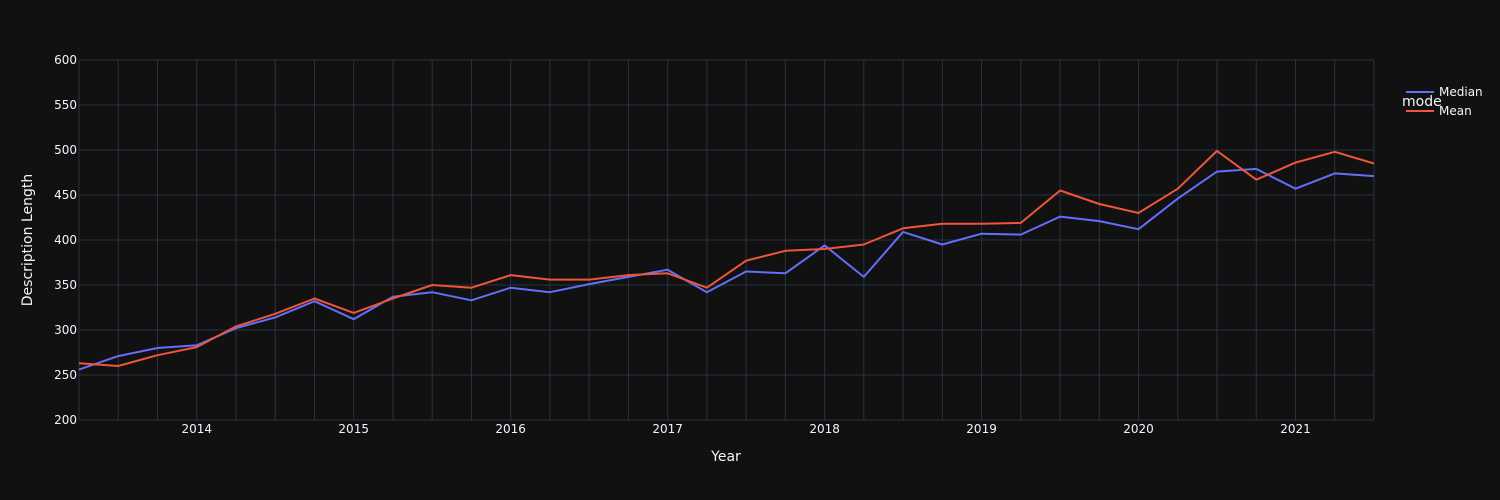 The height and width of the screenshot is (500, 1500). I want to click on x-axis-title: Year, so click(725, 457).